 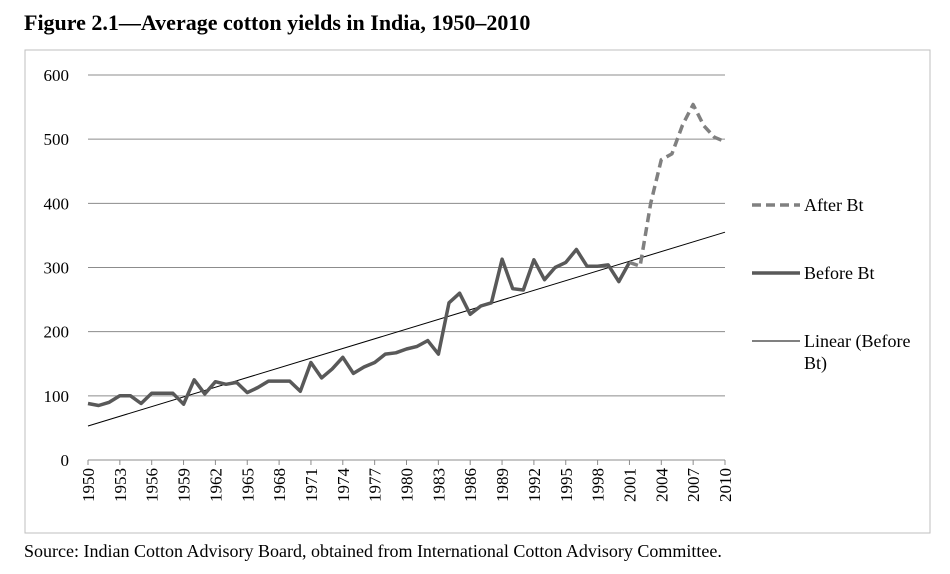 I want to click on x-tick-label: 1986, so click(x=470, y=485).